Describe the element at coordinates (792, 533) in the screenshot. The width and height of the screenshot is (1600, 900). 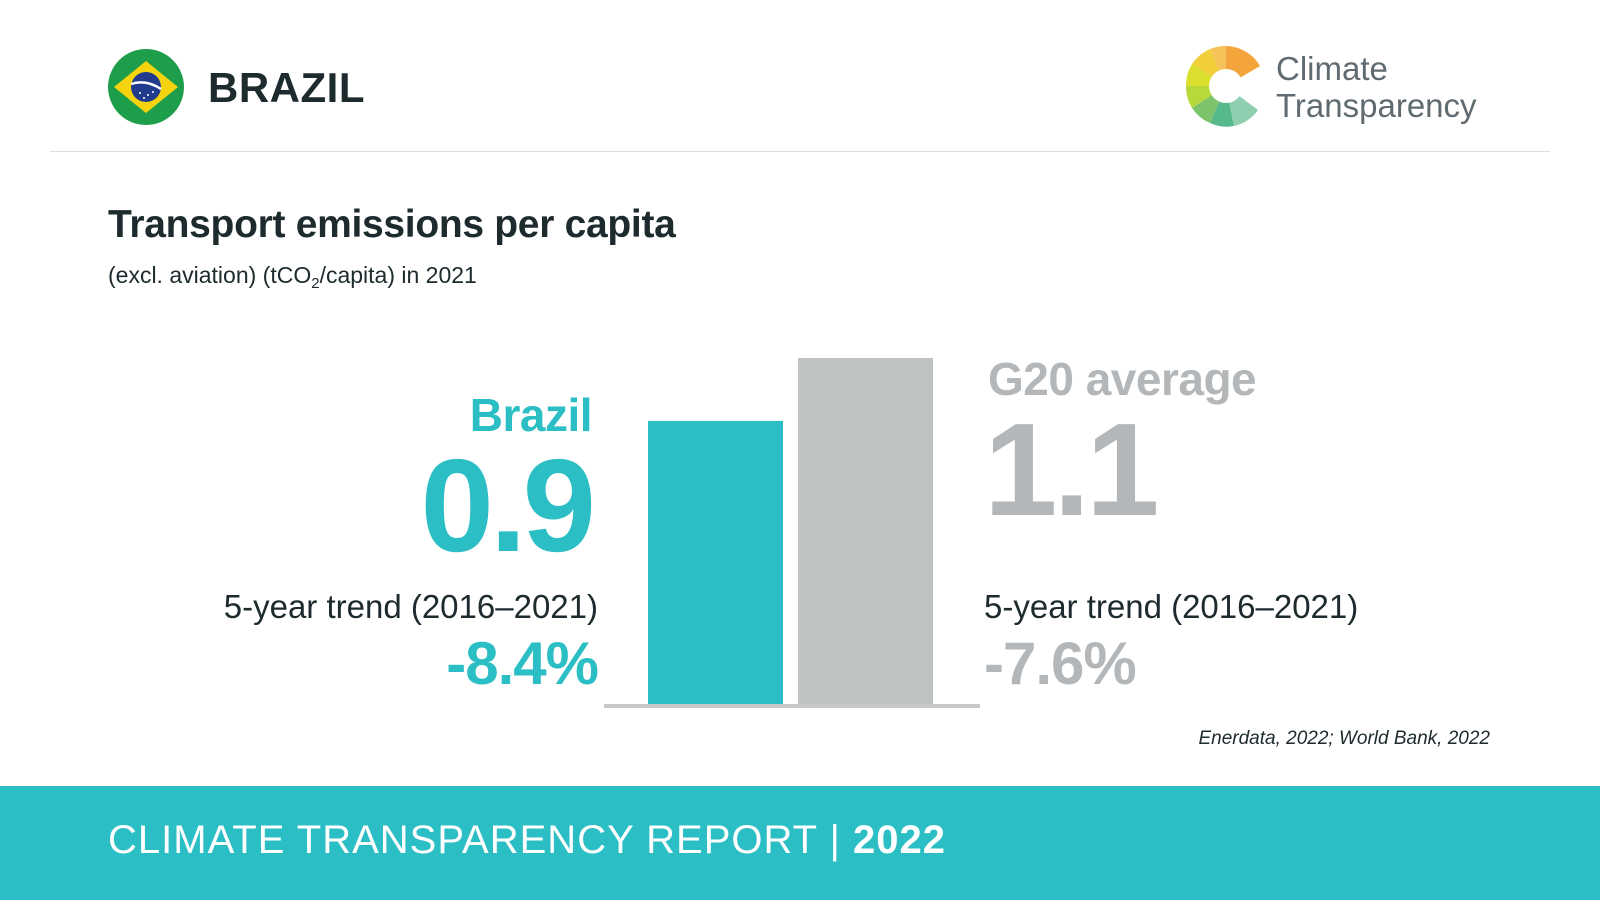
I see `bar-chart` at that location.